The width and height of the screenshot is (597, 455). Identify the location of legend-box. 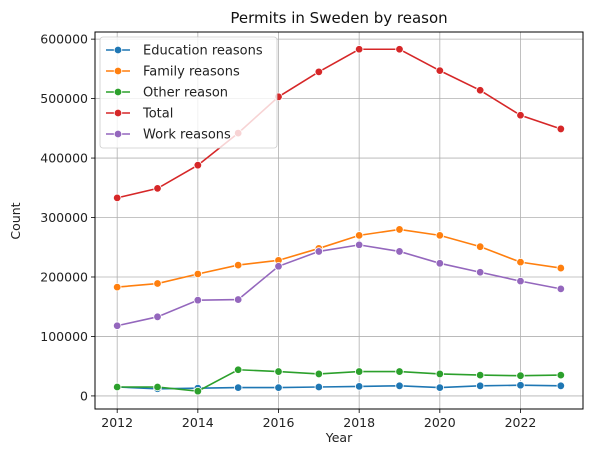
(188, 92).